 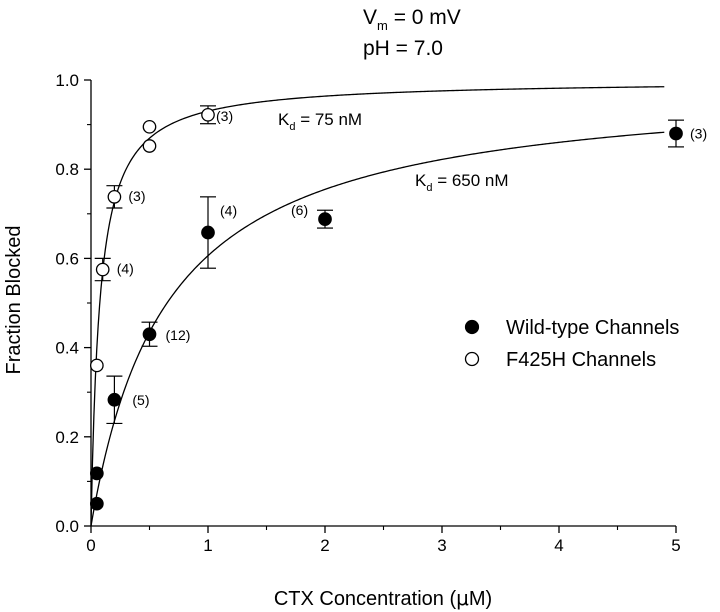 I want to click on legend-label-f425h: F425H Channels, so click(x=581, y=360).